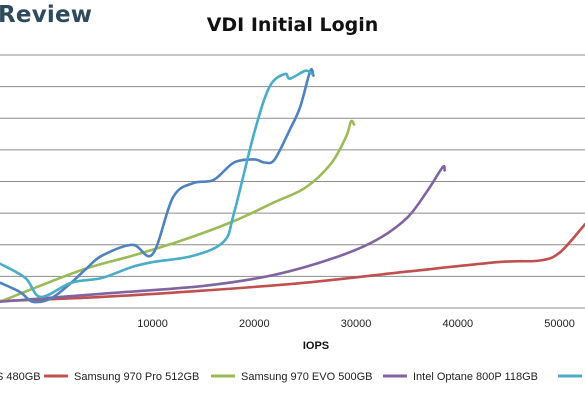 This screenshot has width=585, height=401. What do you see at coordinates (559, 324) in the screenshot?
I see `x-tick-label: 50000` at bounding box center [559, 324].